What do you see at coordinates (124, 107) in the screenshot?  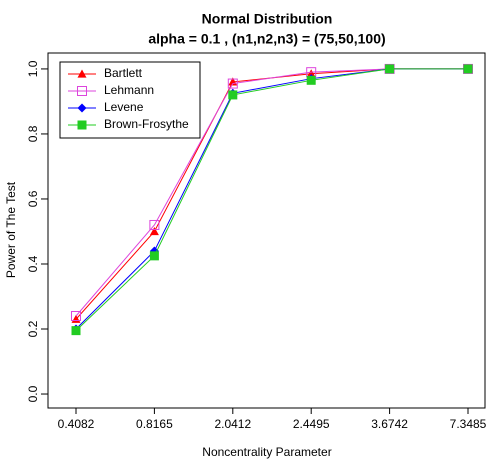 I see `legend-label: Levene` at bounding box center [124, 107].